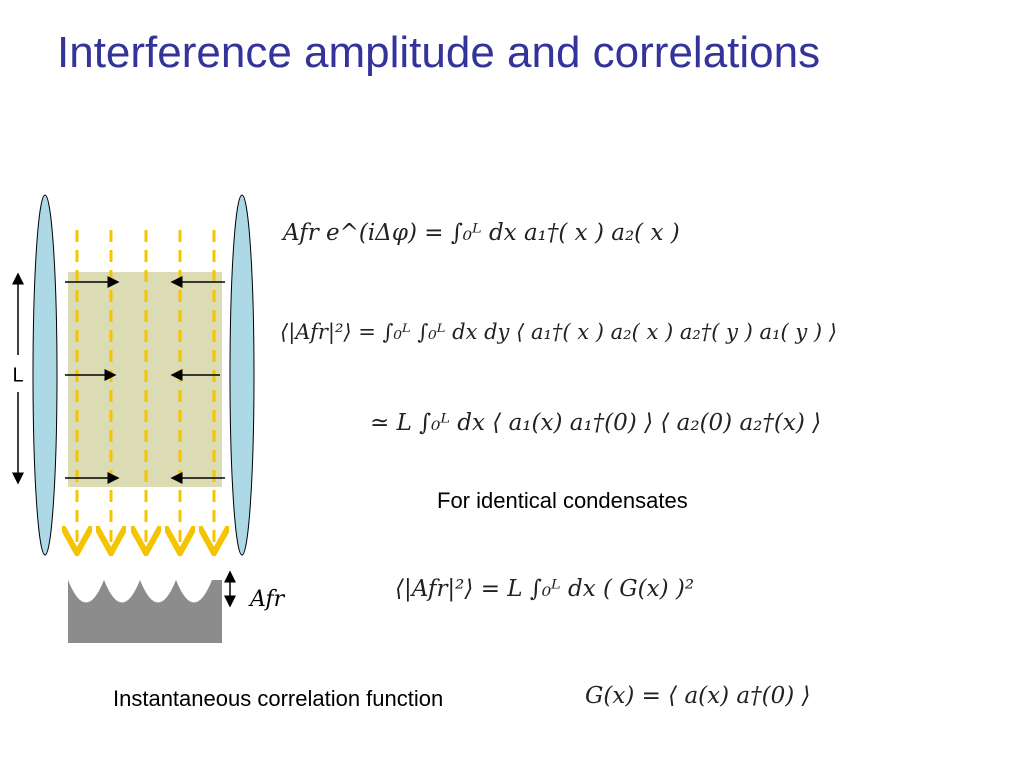 This screenshot has width=1024, height=768. Describe the element at coordinates (145, 390) in the screenshot. I see `beams` at that location.